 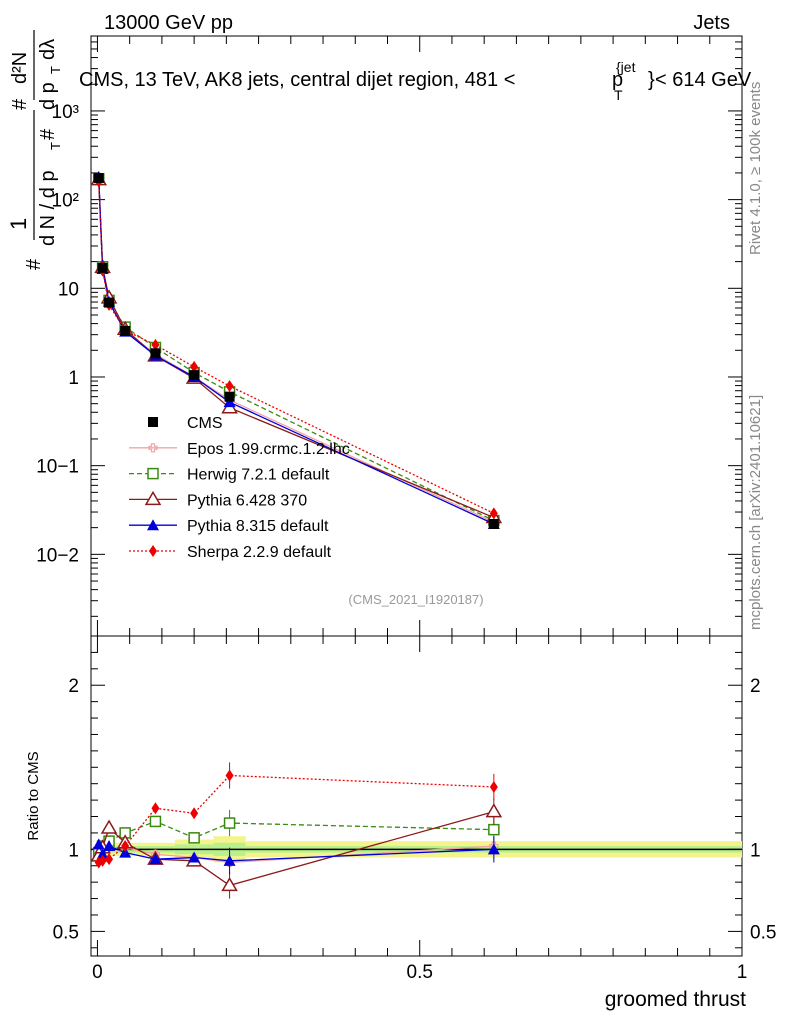 What do you see at coordinates (153, 525) in the screenshot?
I see `legend-marker-pythia-8-315-default` at bounding box center [153, 525].